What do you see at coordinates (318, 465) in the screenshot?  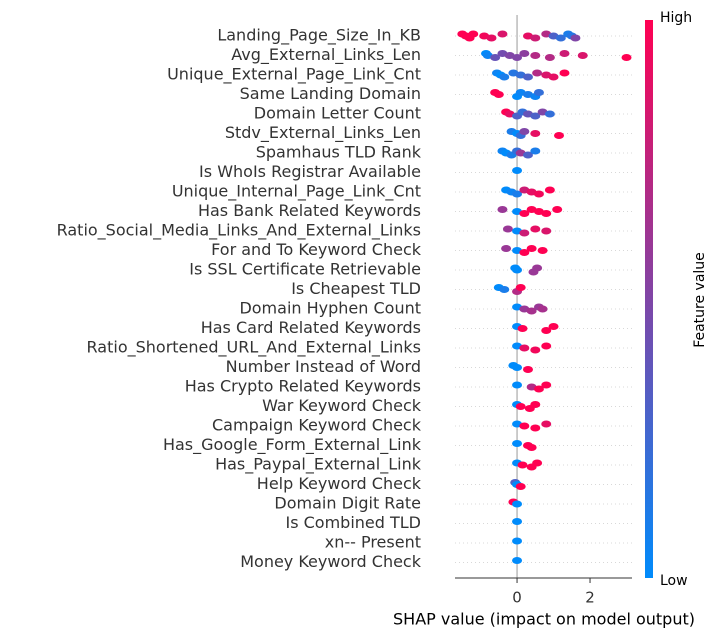 I see `feature-label: Has_Paypal_External_Link` at bounding box center [318, 465].